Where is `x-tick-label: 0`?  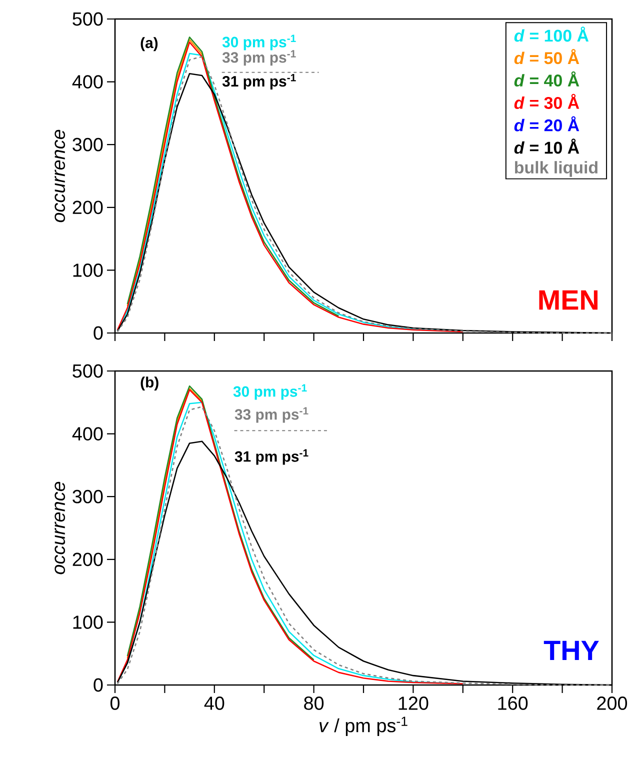
x-tick-label: 0 is located at coordinates (115, 703).